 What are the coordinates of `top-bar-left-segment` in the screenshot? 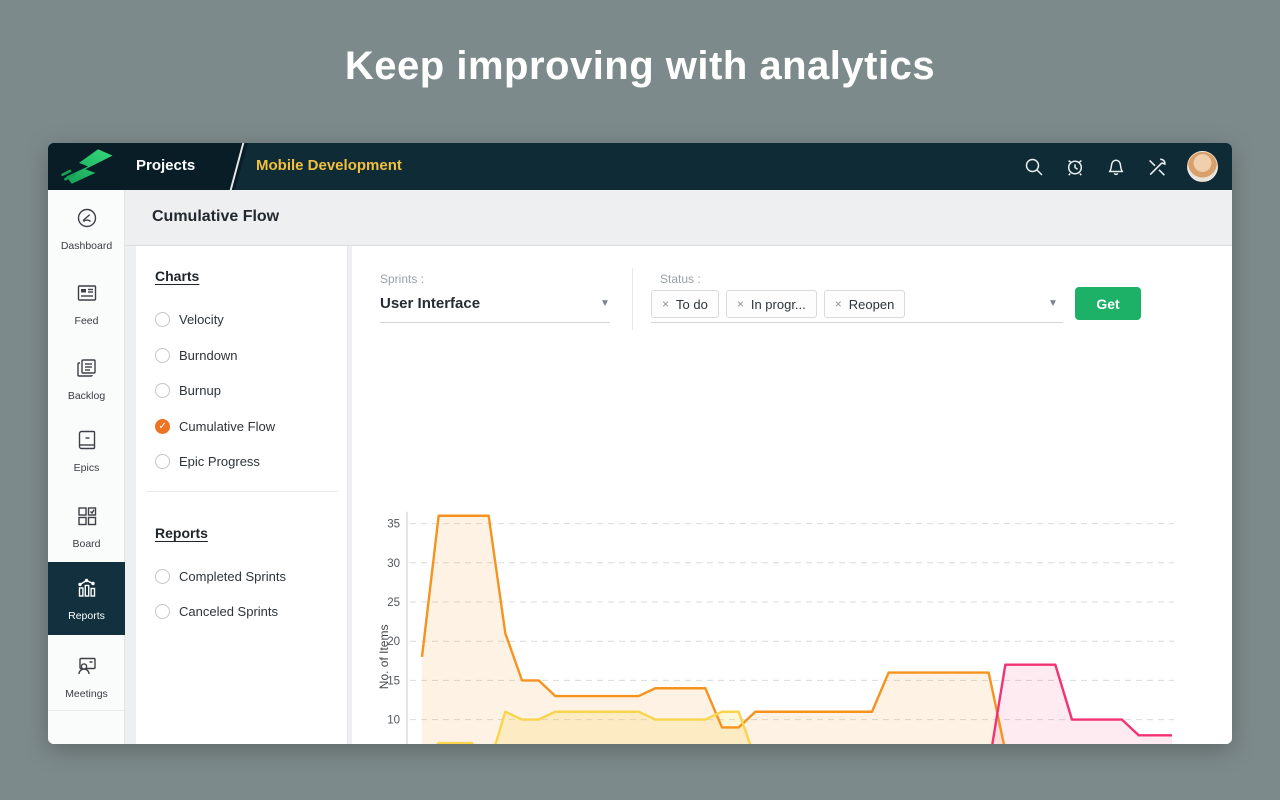 It's located at (148, 166).